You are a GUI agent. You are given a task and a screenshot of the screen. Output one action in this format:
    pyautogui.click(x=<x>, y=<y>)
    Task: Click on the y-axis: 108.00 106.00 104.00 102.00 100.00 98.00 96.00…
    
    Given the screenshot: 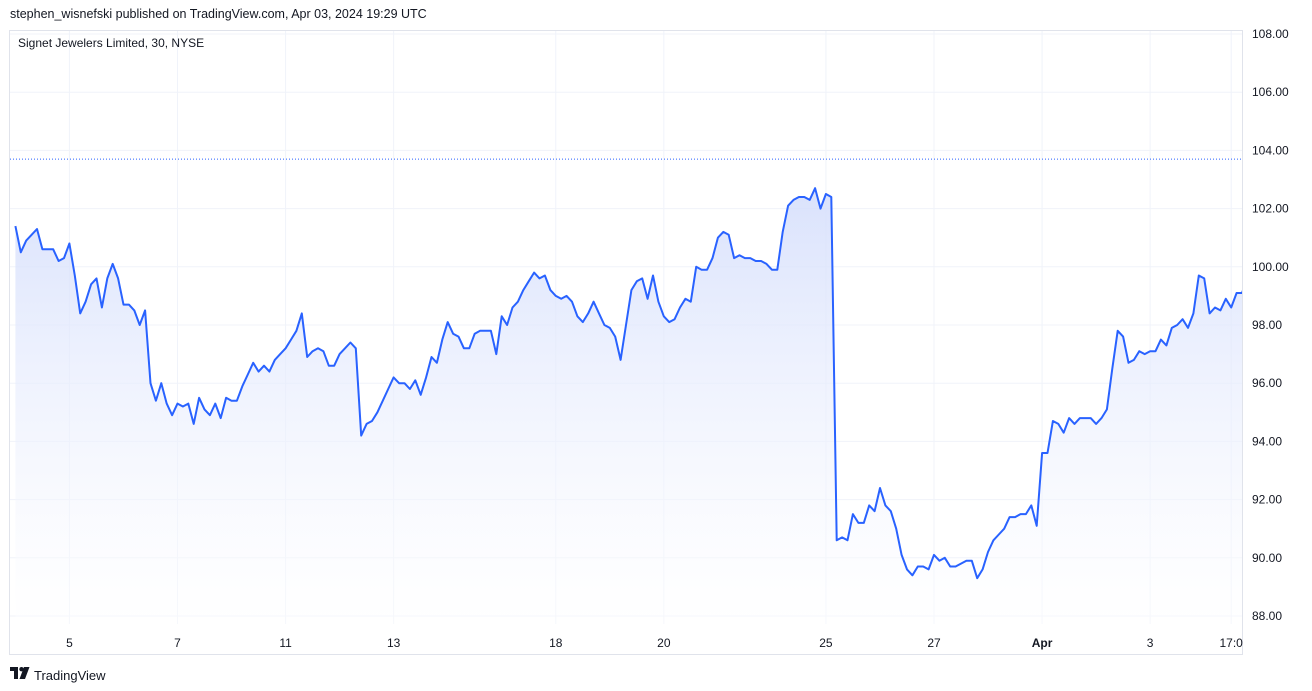 What is the action you would take?
    pyautogui.click(x=1270, y=325)
    